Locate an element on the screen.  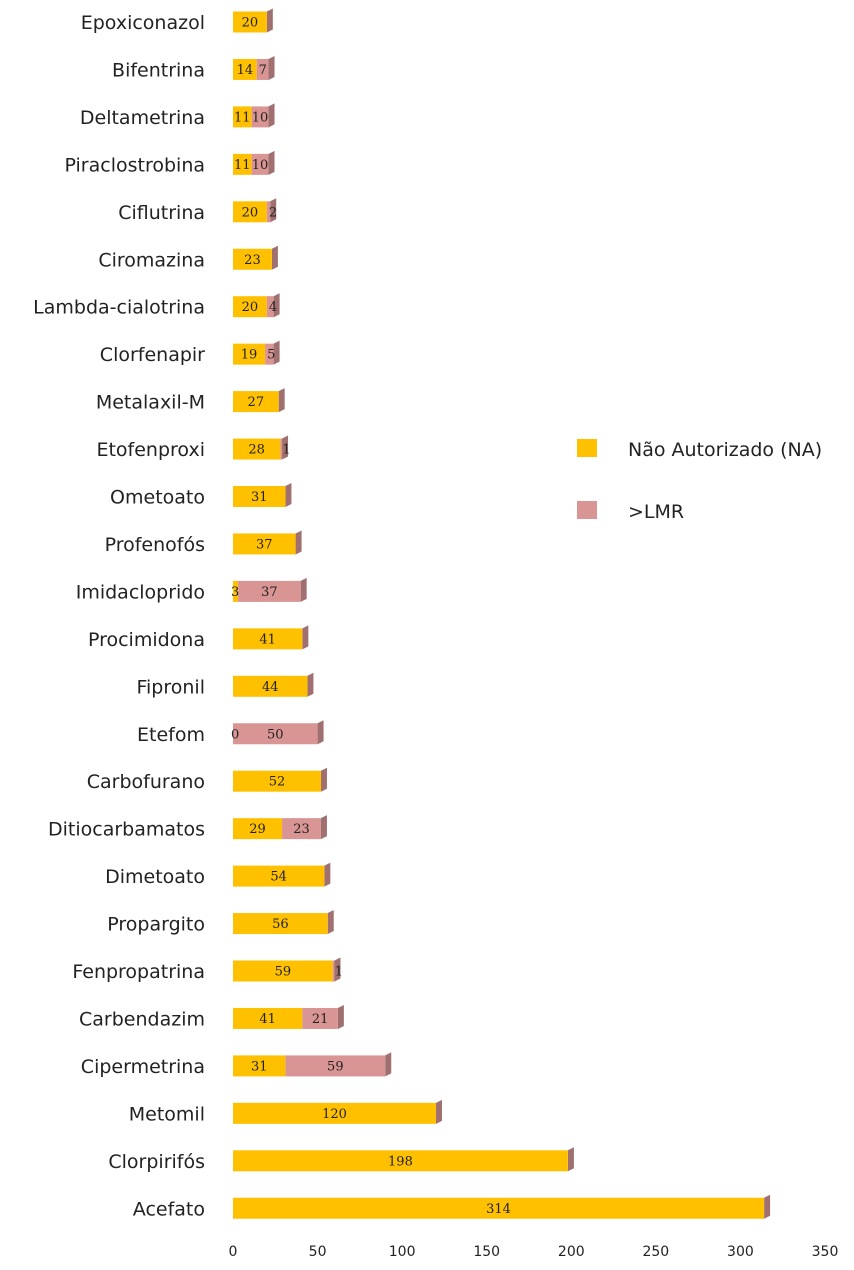
category-label: Ometoato is located at coordinates (157, 498).